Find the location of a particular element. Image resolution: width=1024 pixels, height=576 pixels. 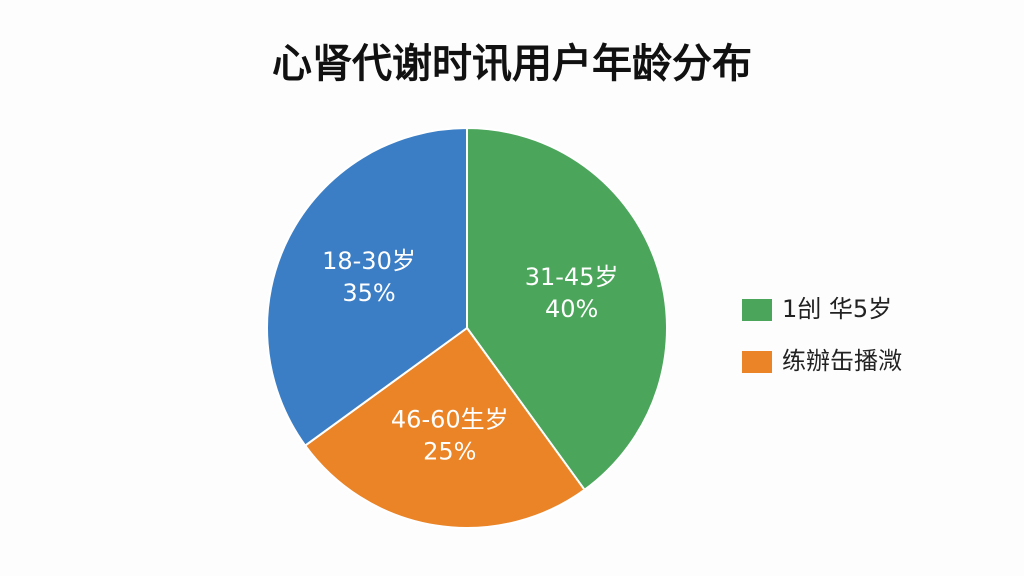

slice-value-label: 40% is located at coordinates (571, 309).